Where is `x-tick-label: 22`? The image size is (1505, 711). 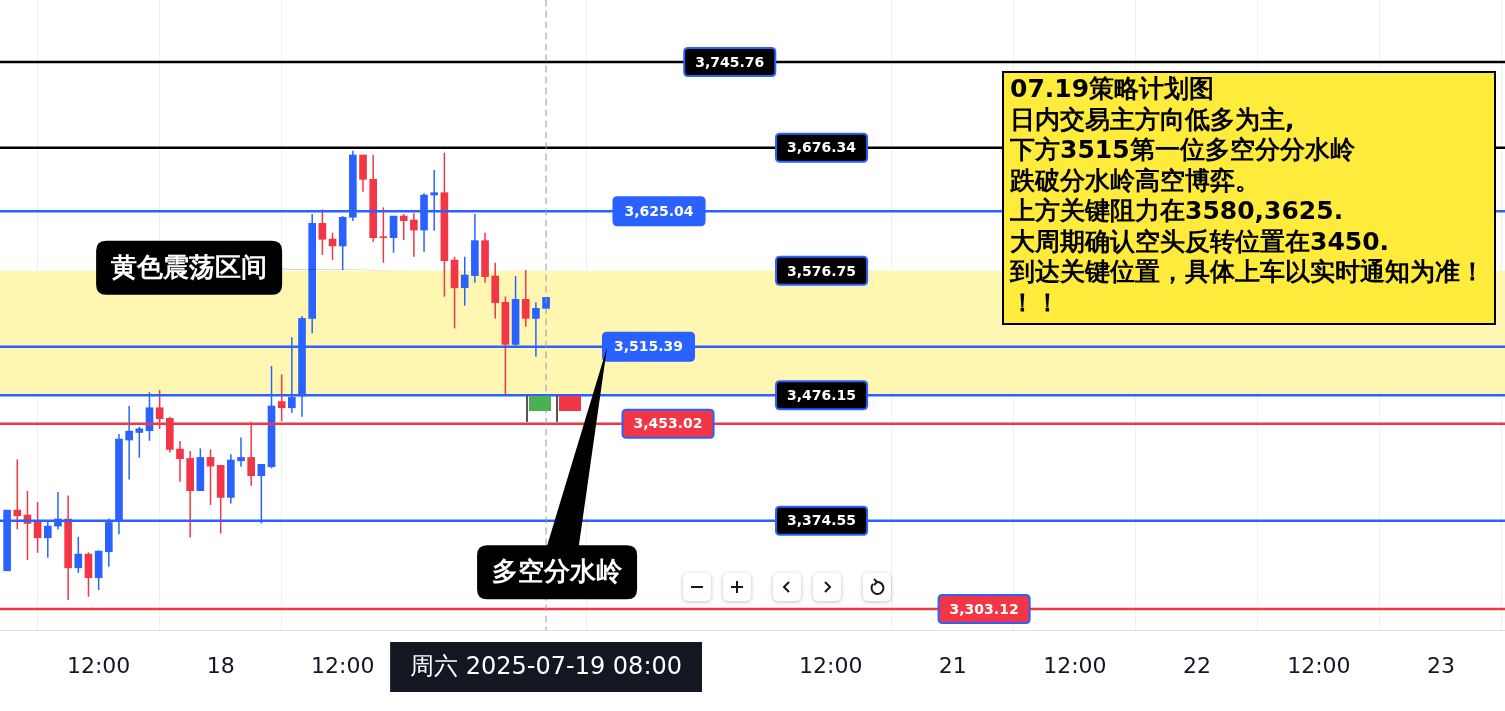
x-tick-label: 22 is located at coordinates (1196, 665).